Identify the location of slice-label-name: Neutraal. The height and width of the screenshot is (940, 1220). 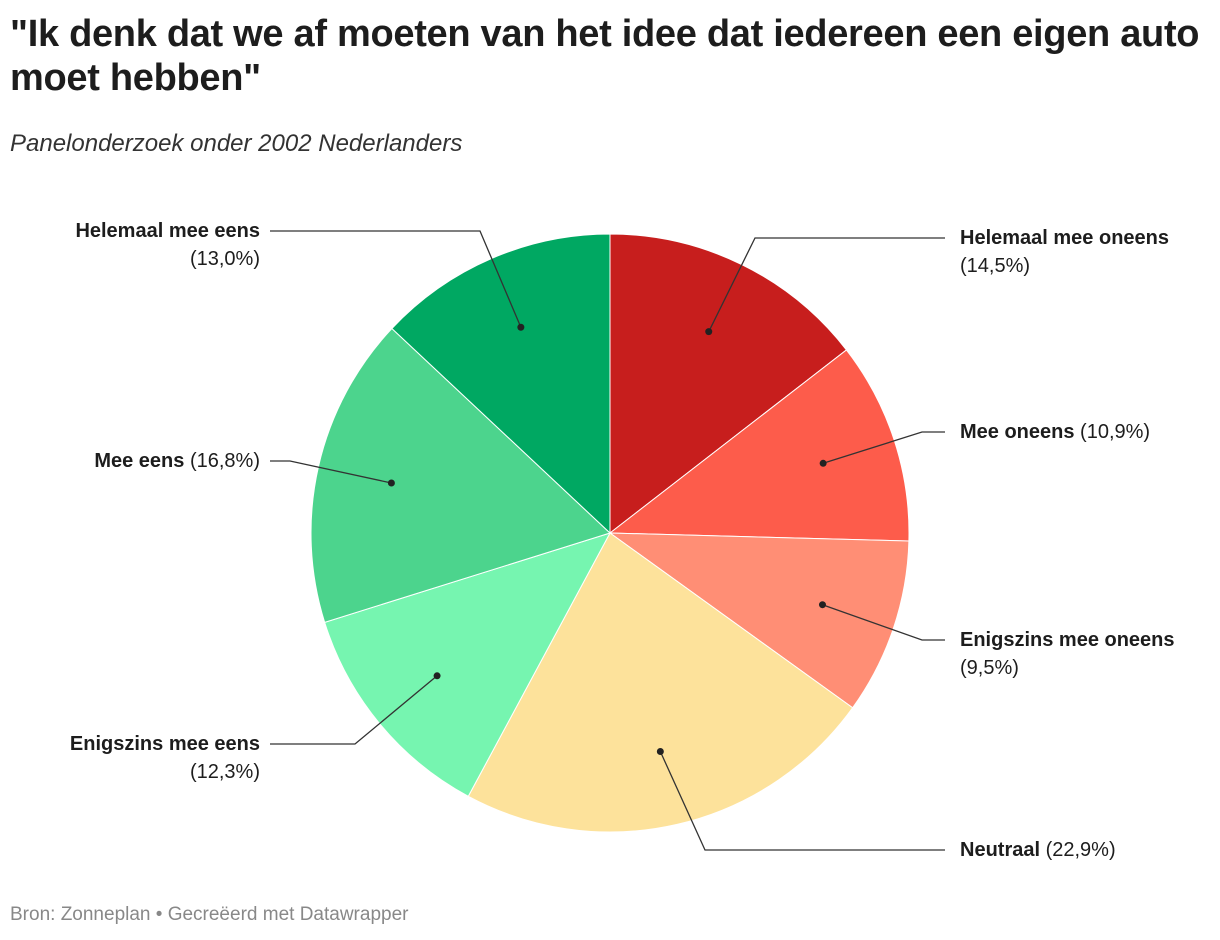
(1000, 850).